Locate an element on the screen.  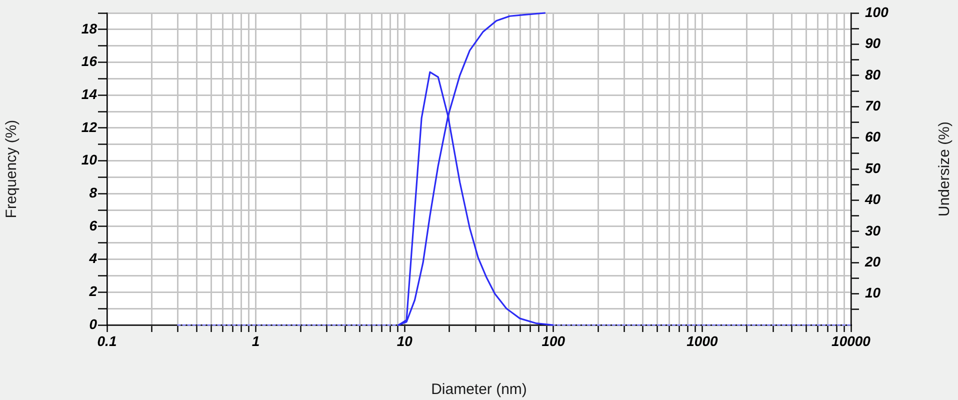
x-tick-label: 10000 is located at coordinates (851, 340).